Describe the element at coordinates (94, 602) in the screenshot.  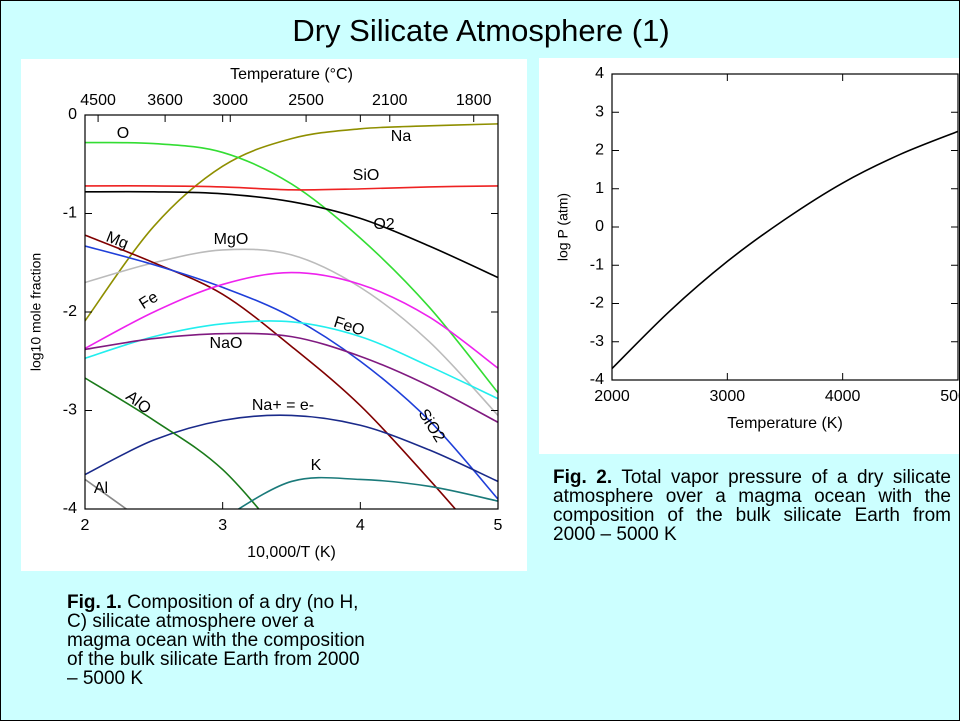
I see `caption-label: Fig. 1.` at that location.